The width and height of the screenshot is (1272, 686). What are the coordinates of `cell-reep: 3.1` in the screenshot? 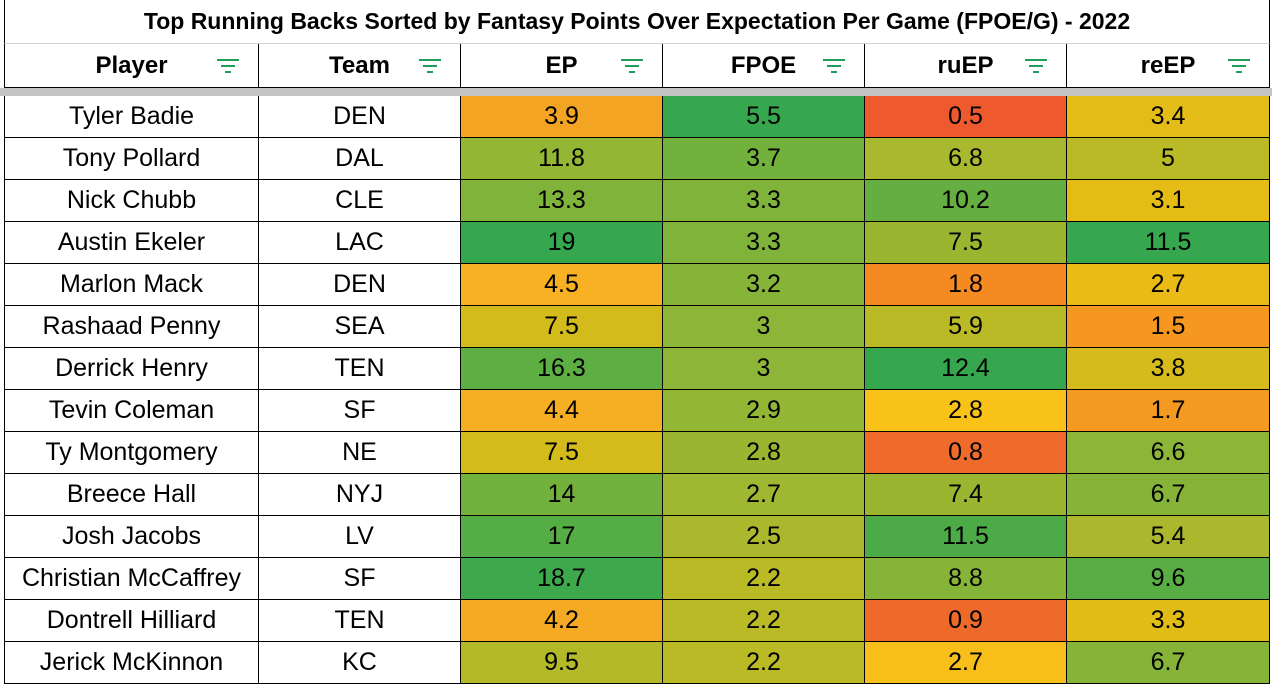 It's located at (1168, 201).